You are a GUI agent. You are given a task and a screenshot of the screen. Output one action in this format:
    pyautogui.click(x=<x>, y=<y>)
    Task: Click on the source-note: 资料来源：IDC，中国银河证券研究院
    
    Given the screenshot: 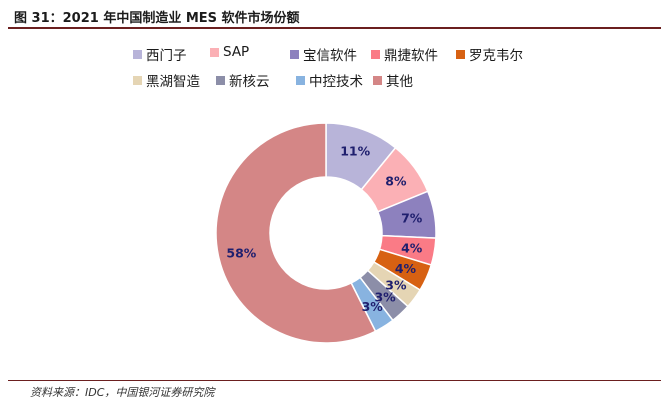 What is the action you would take?
    pyautogui.click(x=122, y=392)
    